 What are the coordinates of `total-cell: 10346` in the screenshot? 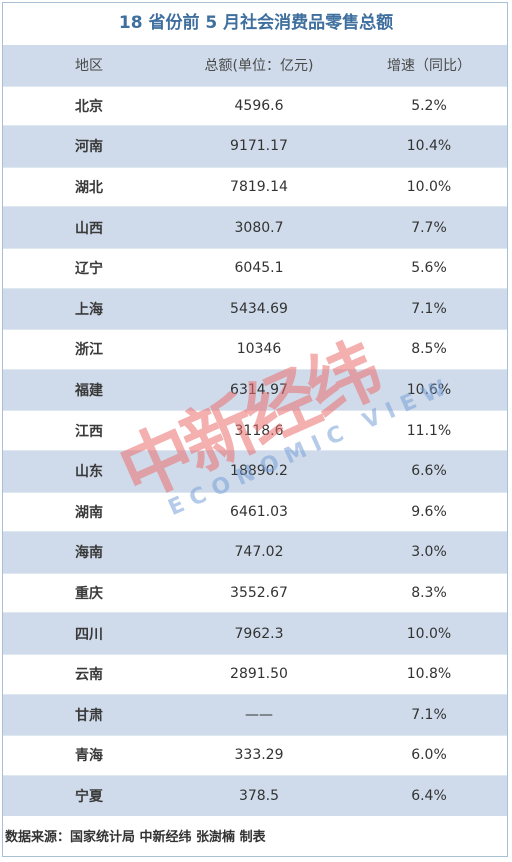 It's located at (259, 349).